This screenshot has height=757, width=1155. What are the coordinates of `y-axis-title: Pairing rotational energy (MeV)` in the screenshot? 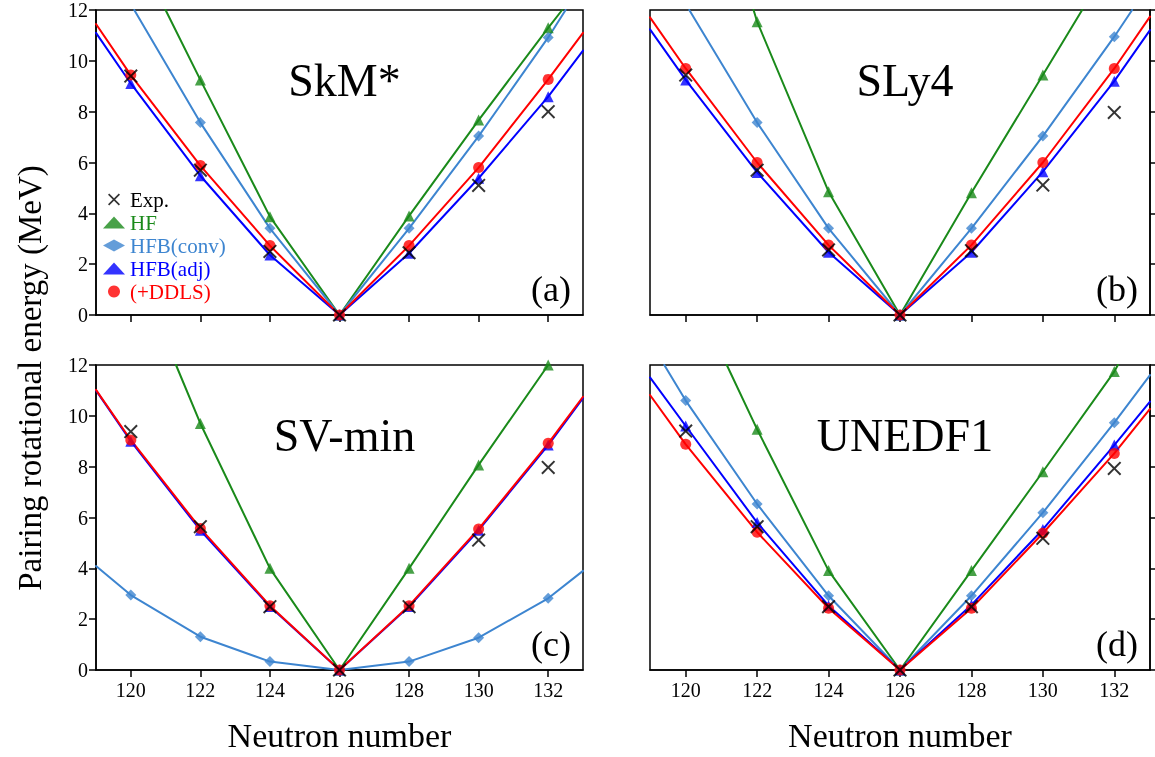 It's located at (30, 378).